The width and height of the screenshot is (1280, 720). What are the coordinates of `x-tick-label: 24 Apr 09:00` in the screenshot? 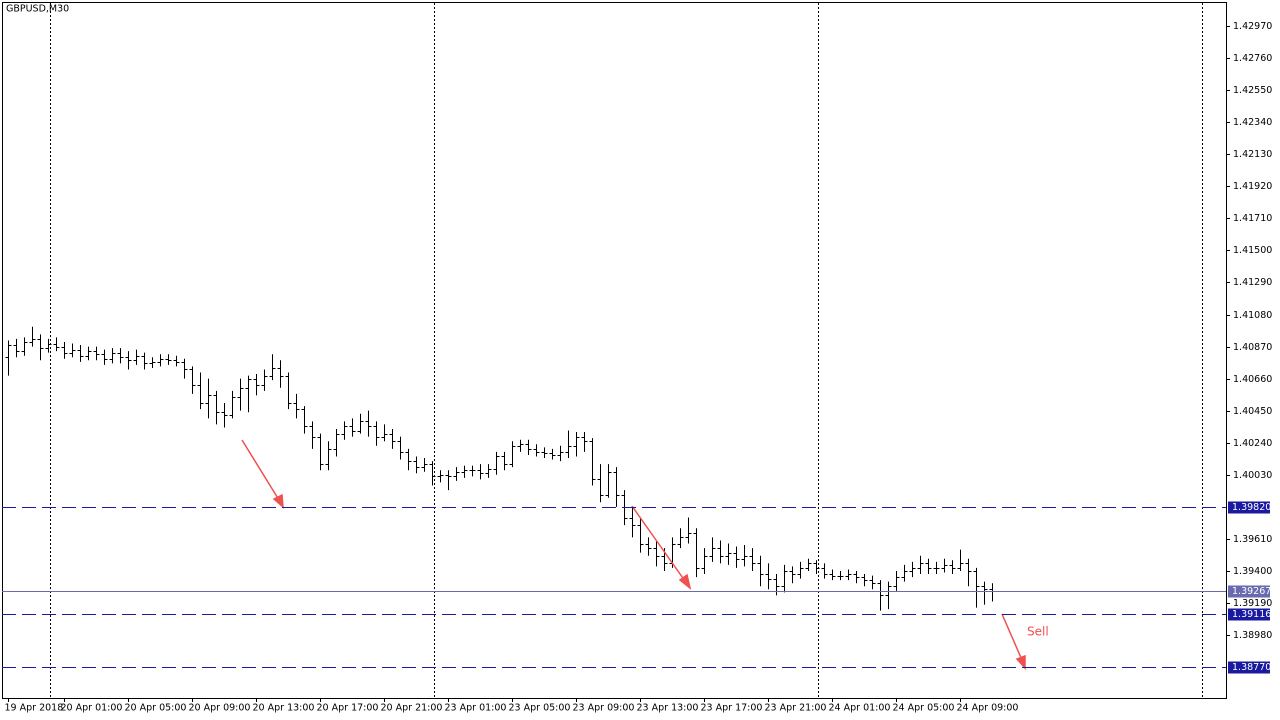 It's located at (988, 708).